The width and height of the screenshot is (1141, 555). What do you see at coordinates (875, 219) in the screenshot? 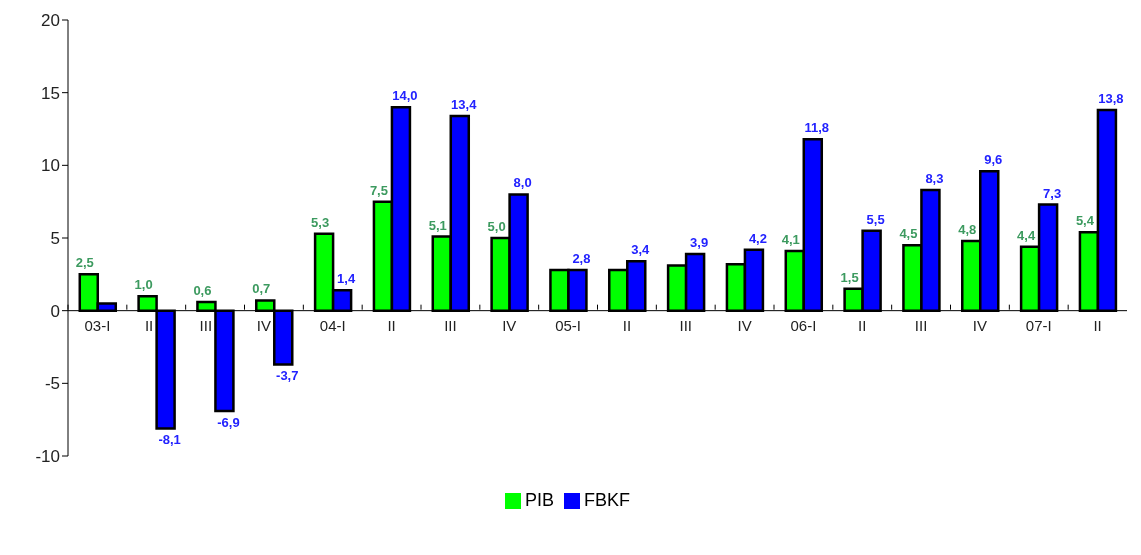
I see `data-label: 5,5` at bounding box center [875, 219].